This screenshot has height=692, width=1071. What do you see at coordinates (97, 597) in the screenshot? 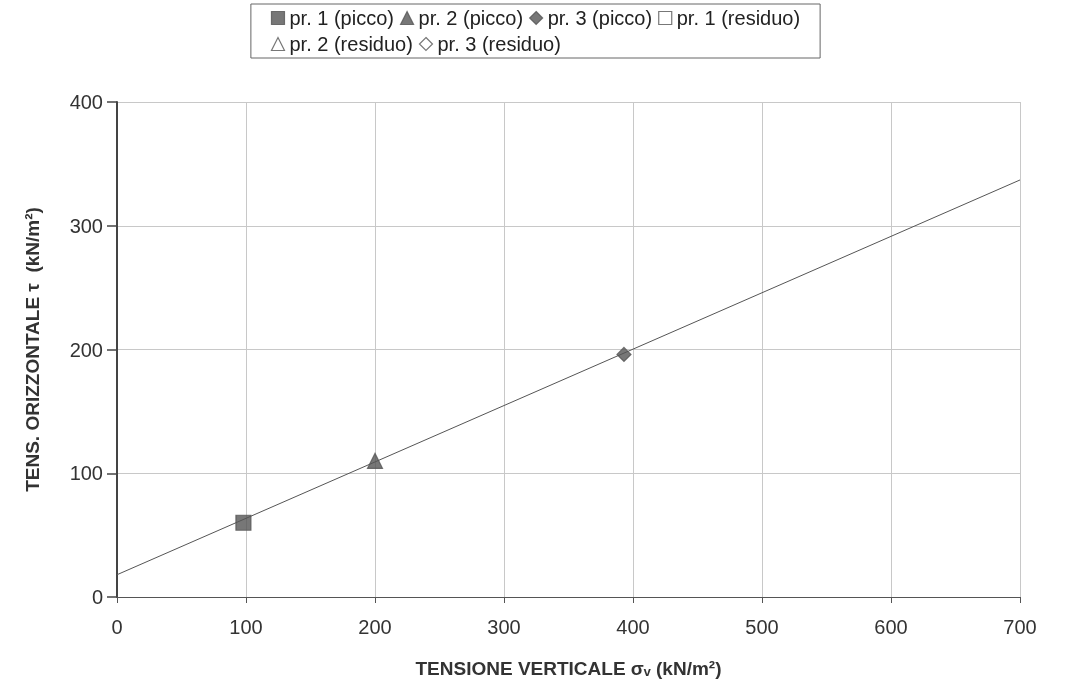
I see `y-tick-label: 0` at bounding box center [97, 597].